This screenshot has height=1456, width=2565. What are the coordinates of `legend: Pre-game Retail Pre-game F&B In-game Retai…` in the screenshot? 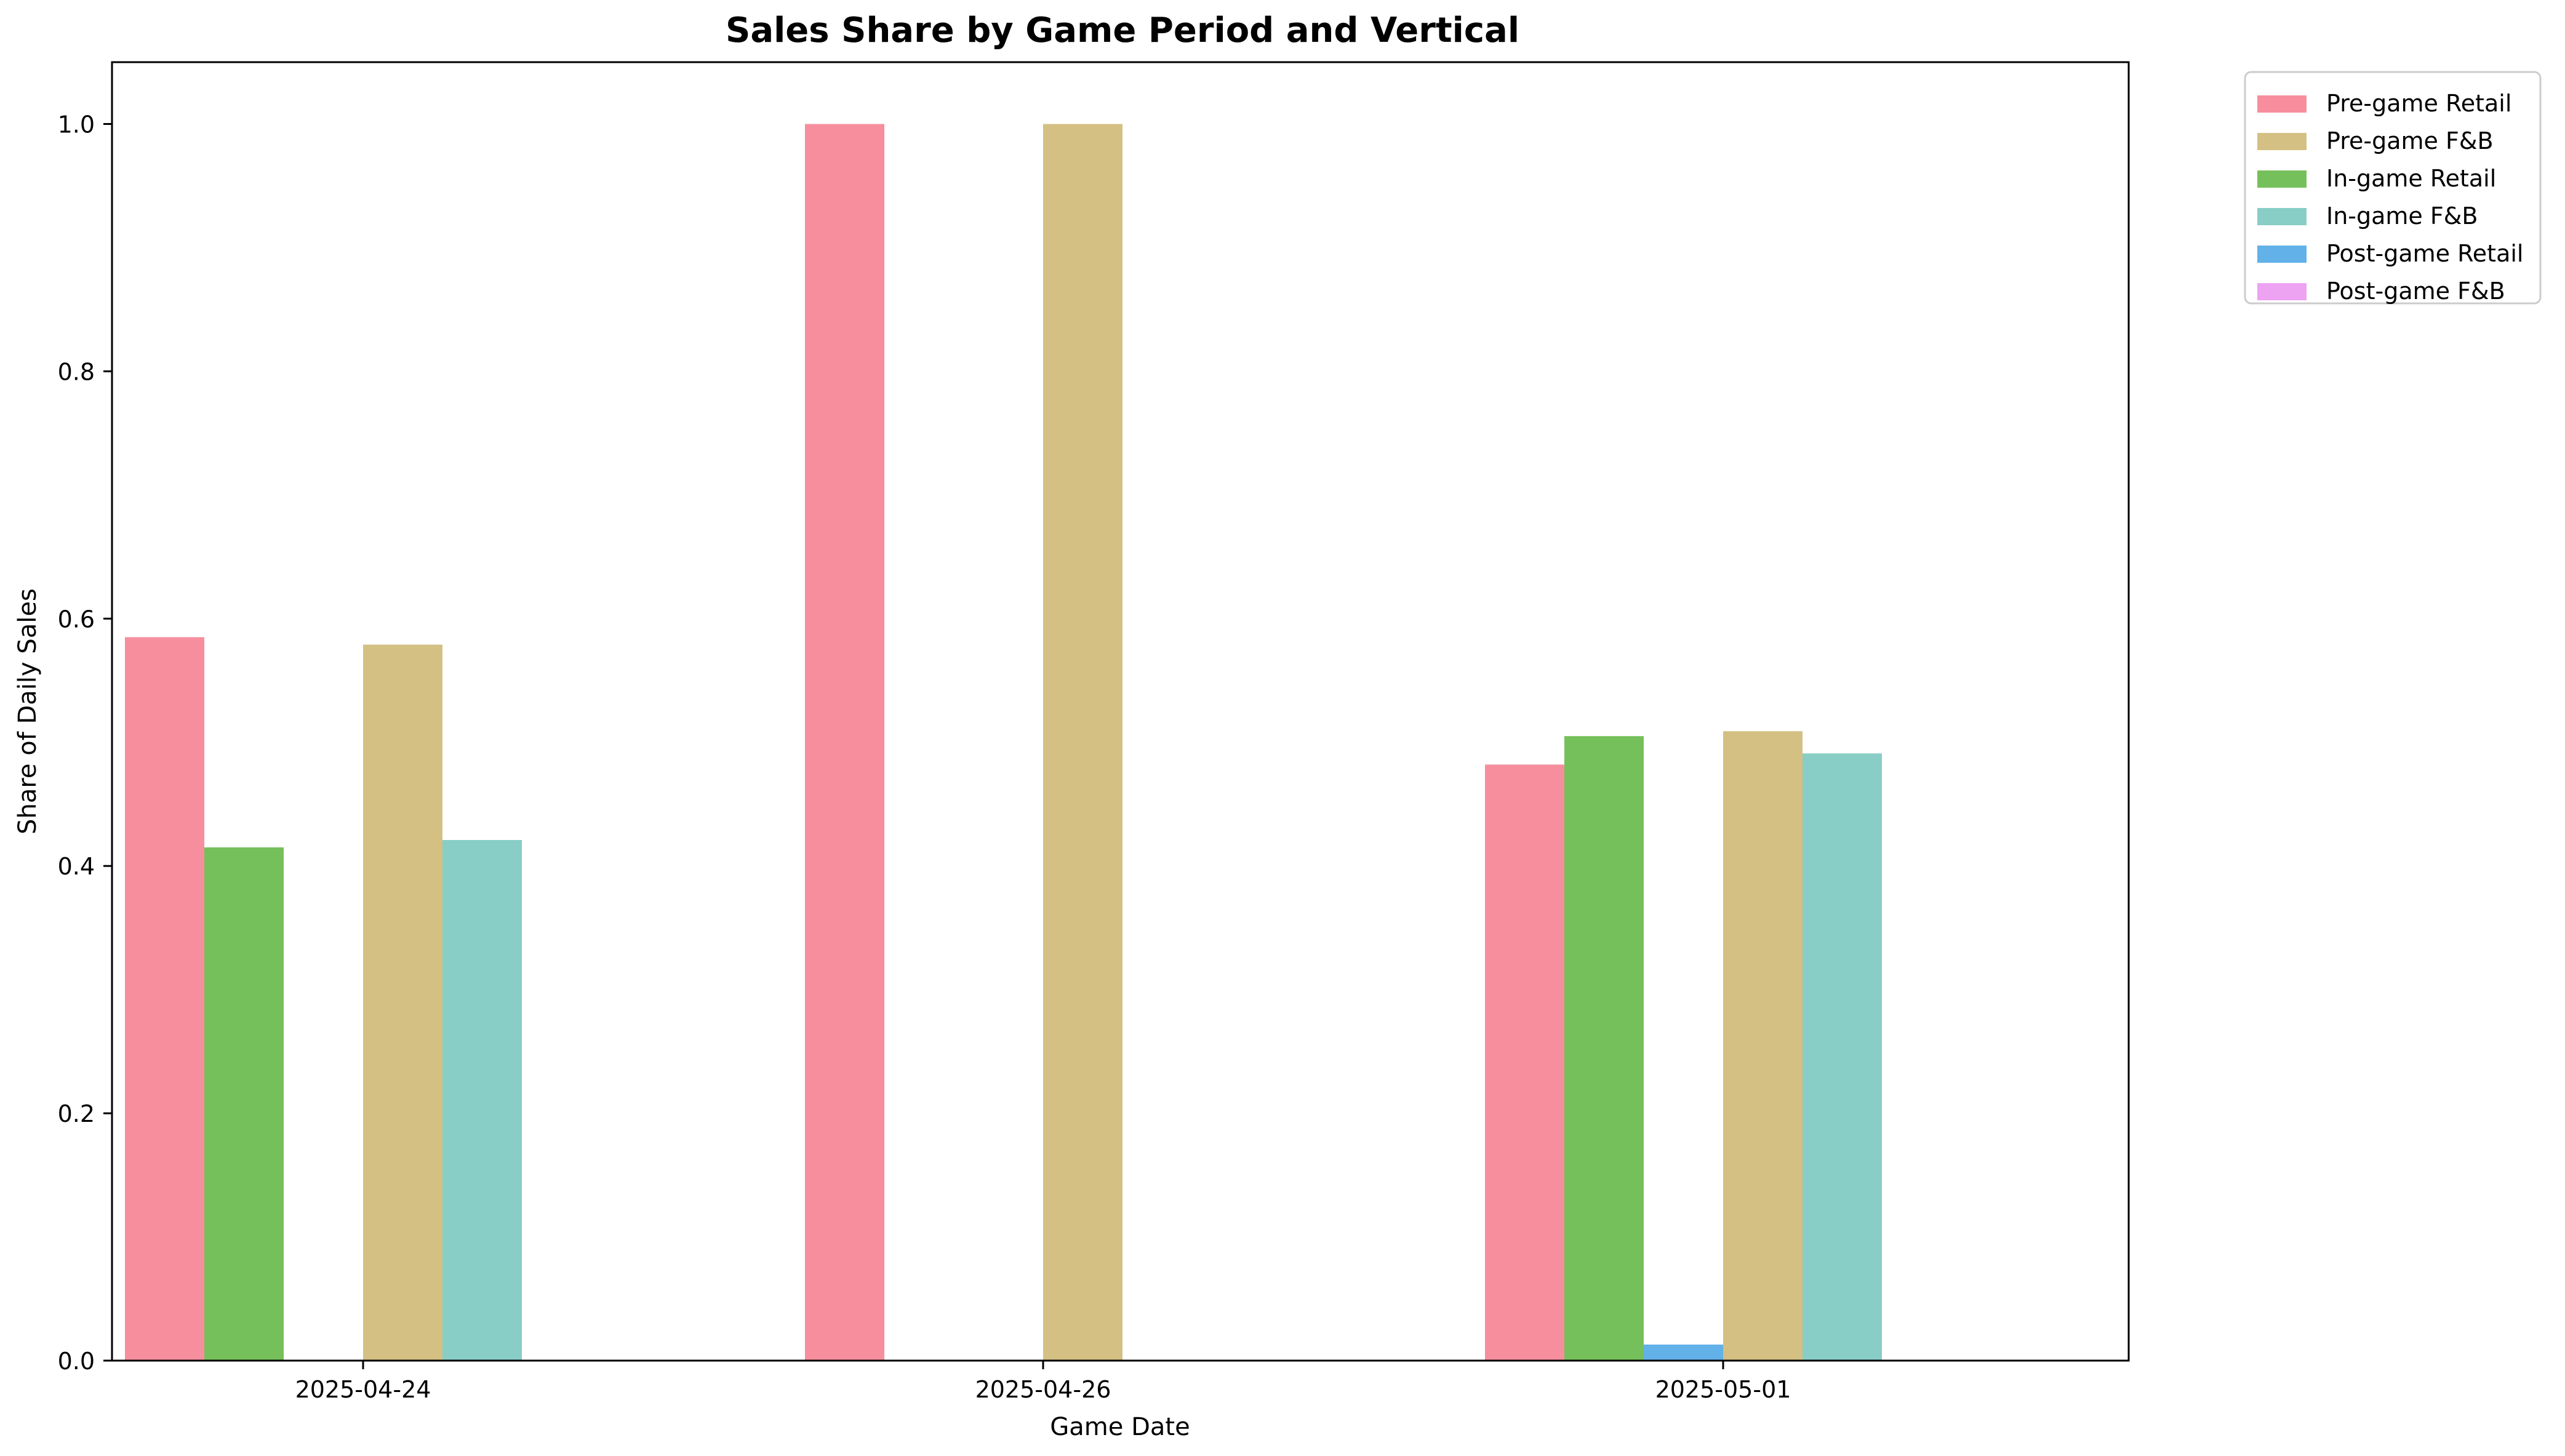 It's located at (2393, 188).